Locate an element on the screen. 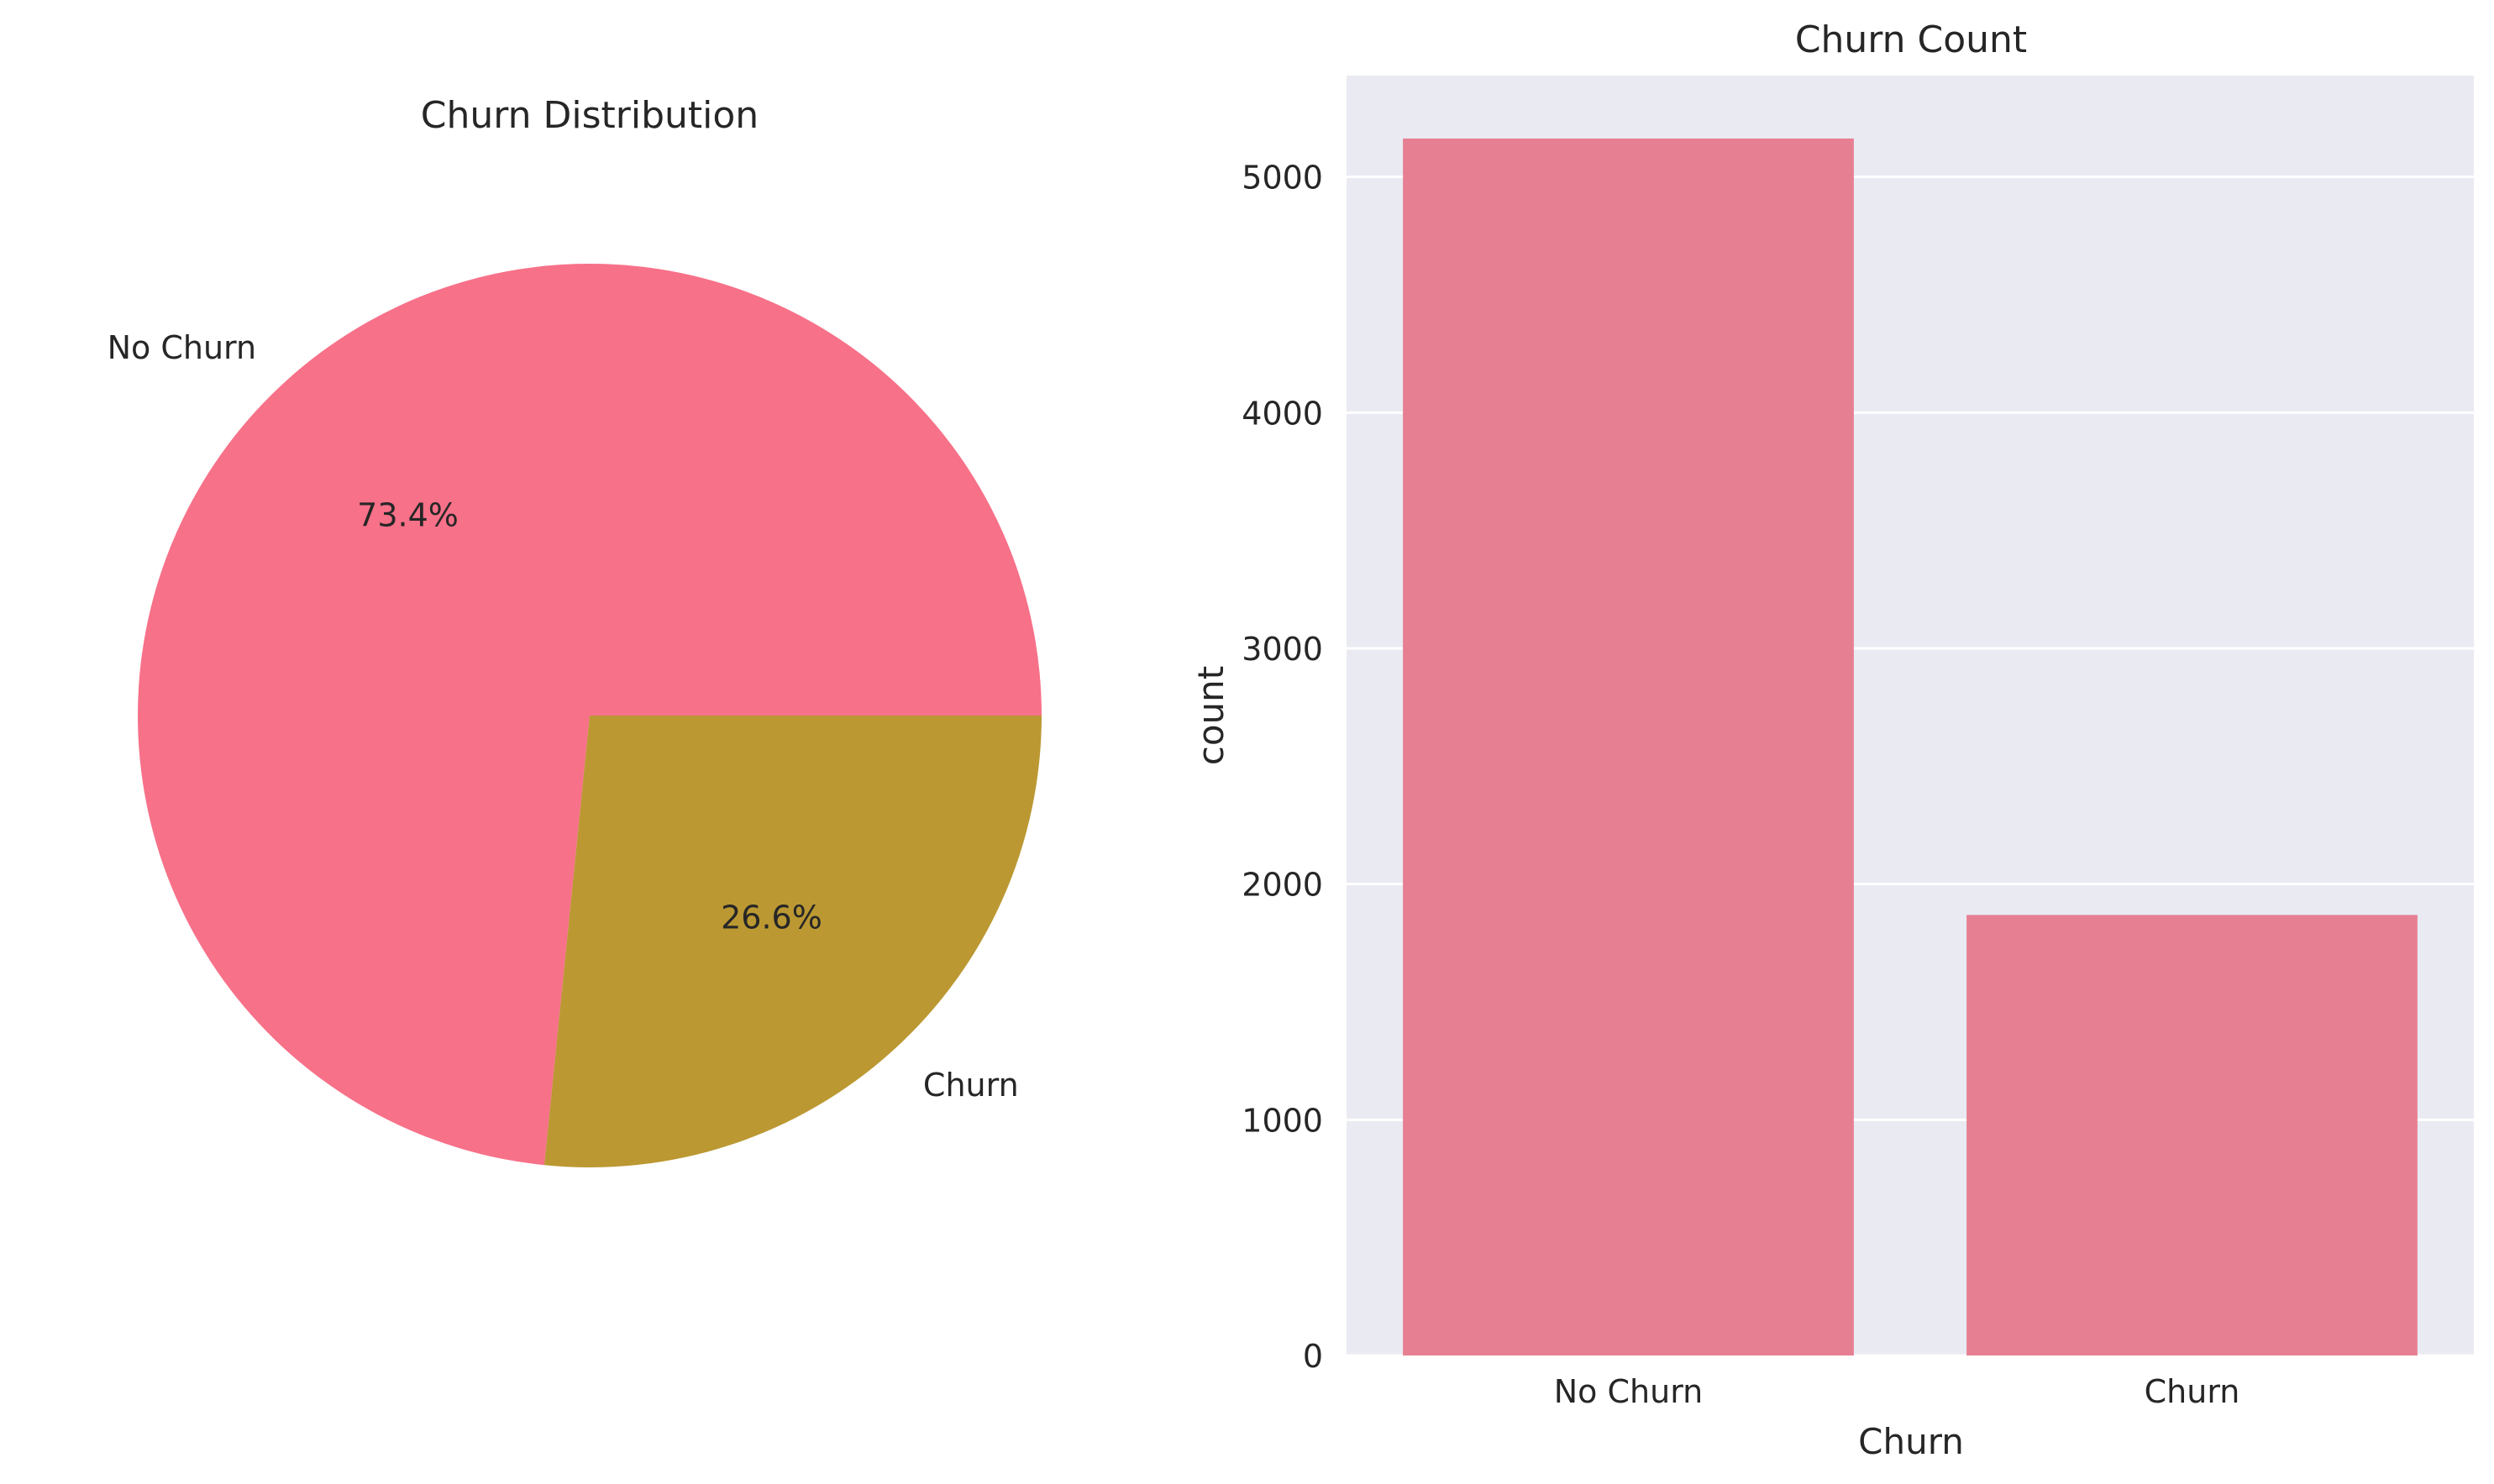  bar-chart-title: Churn Count is located at coordinates (1911, 40).